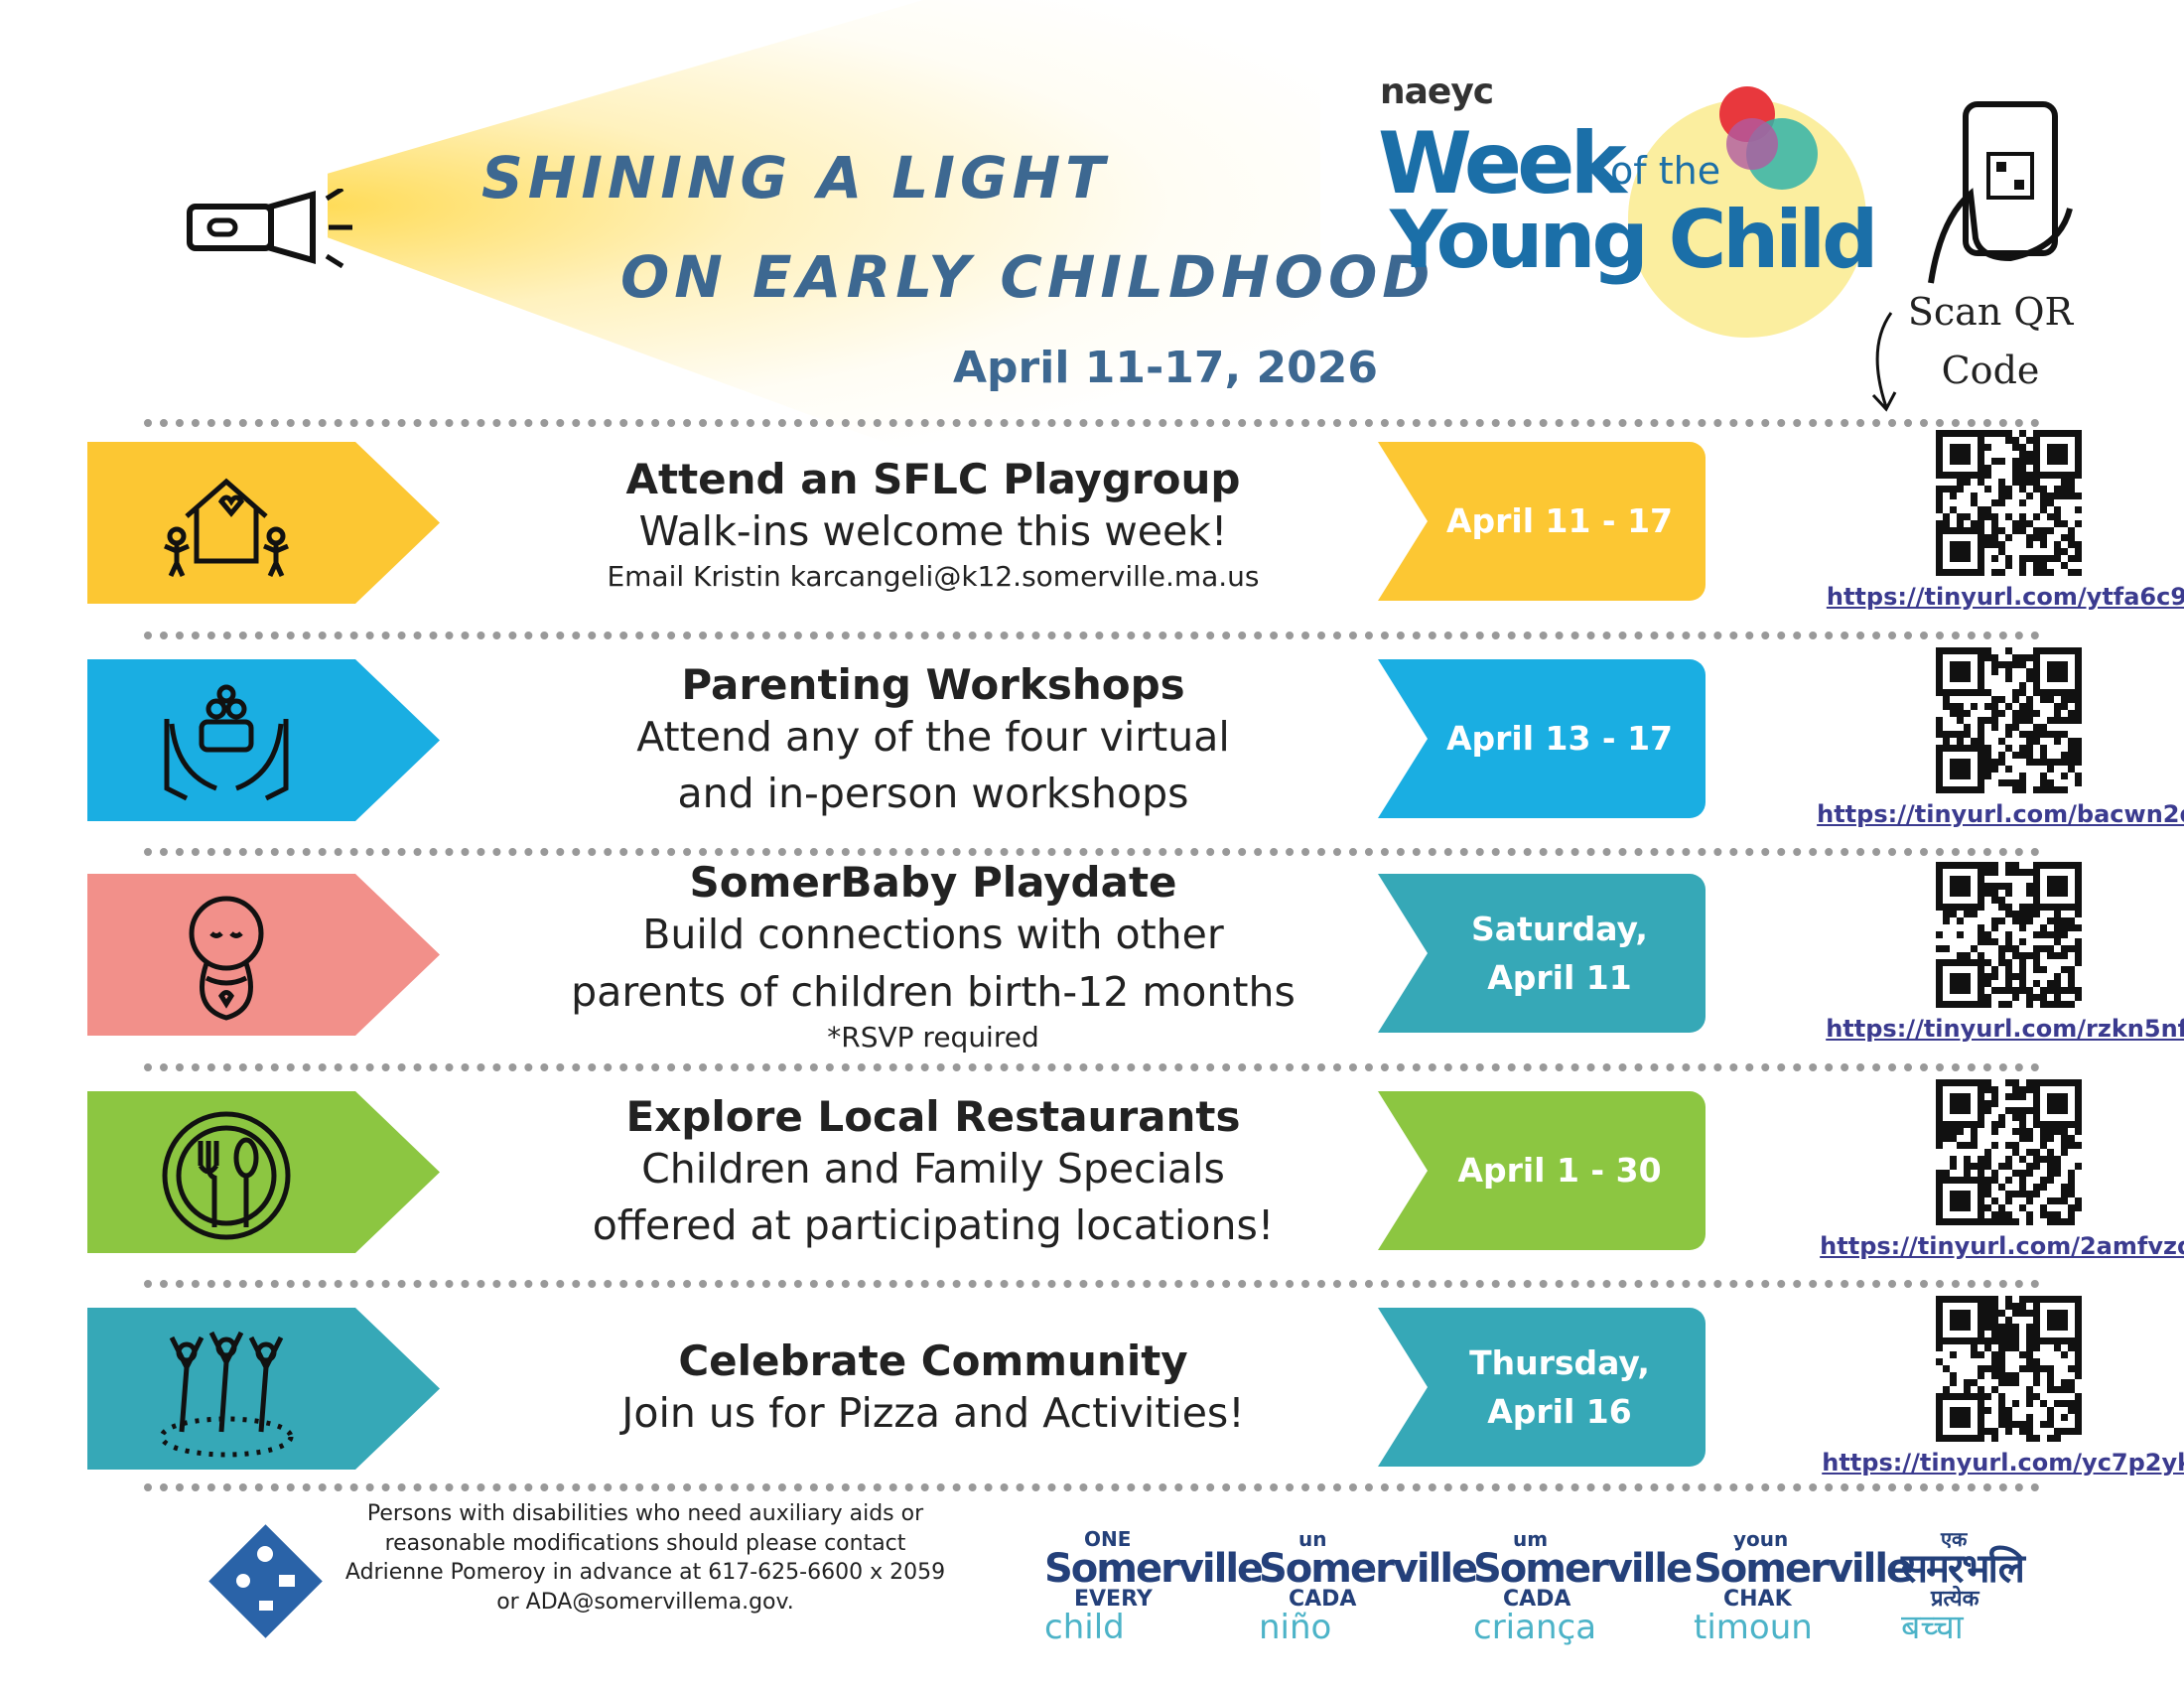 Image resolution: width=2184 pixels, height=1688 pixels. I want to click on logo-text: प्रत्येक, so click(1955, 1599).